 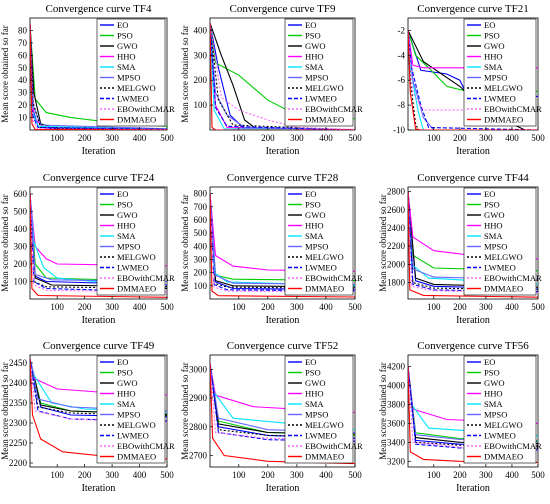 What do you see at coordinates (18, 383) in the screenshot?
I see `y-tick-label: 2400` at bounding box center [18, 383].